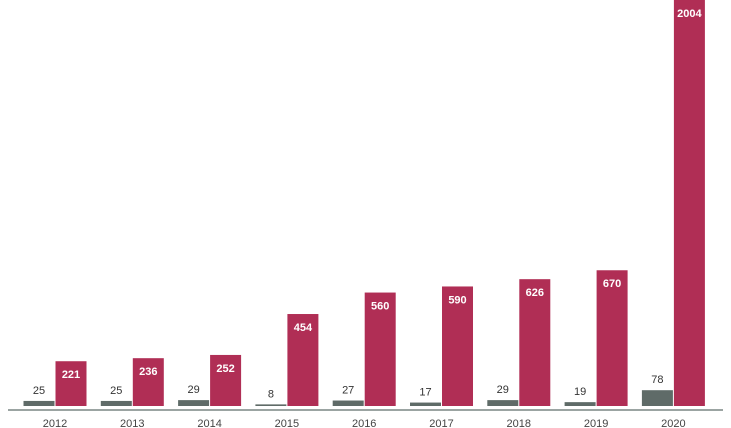  Describe the element at coordinates (209, 423) in the screenshot. I see `x-tick-label: 2014` at that location.